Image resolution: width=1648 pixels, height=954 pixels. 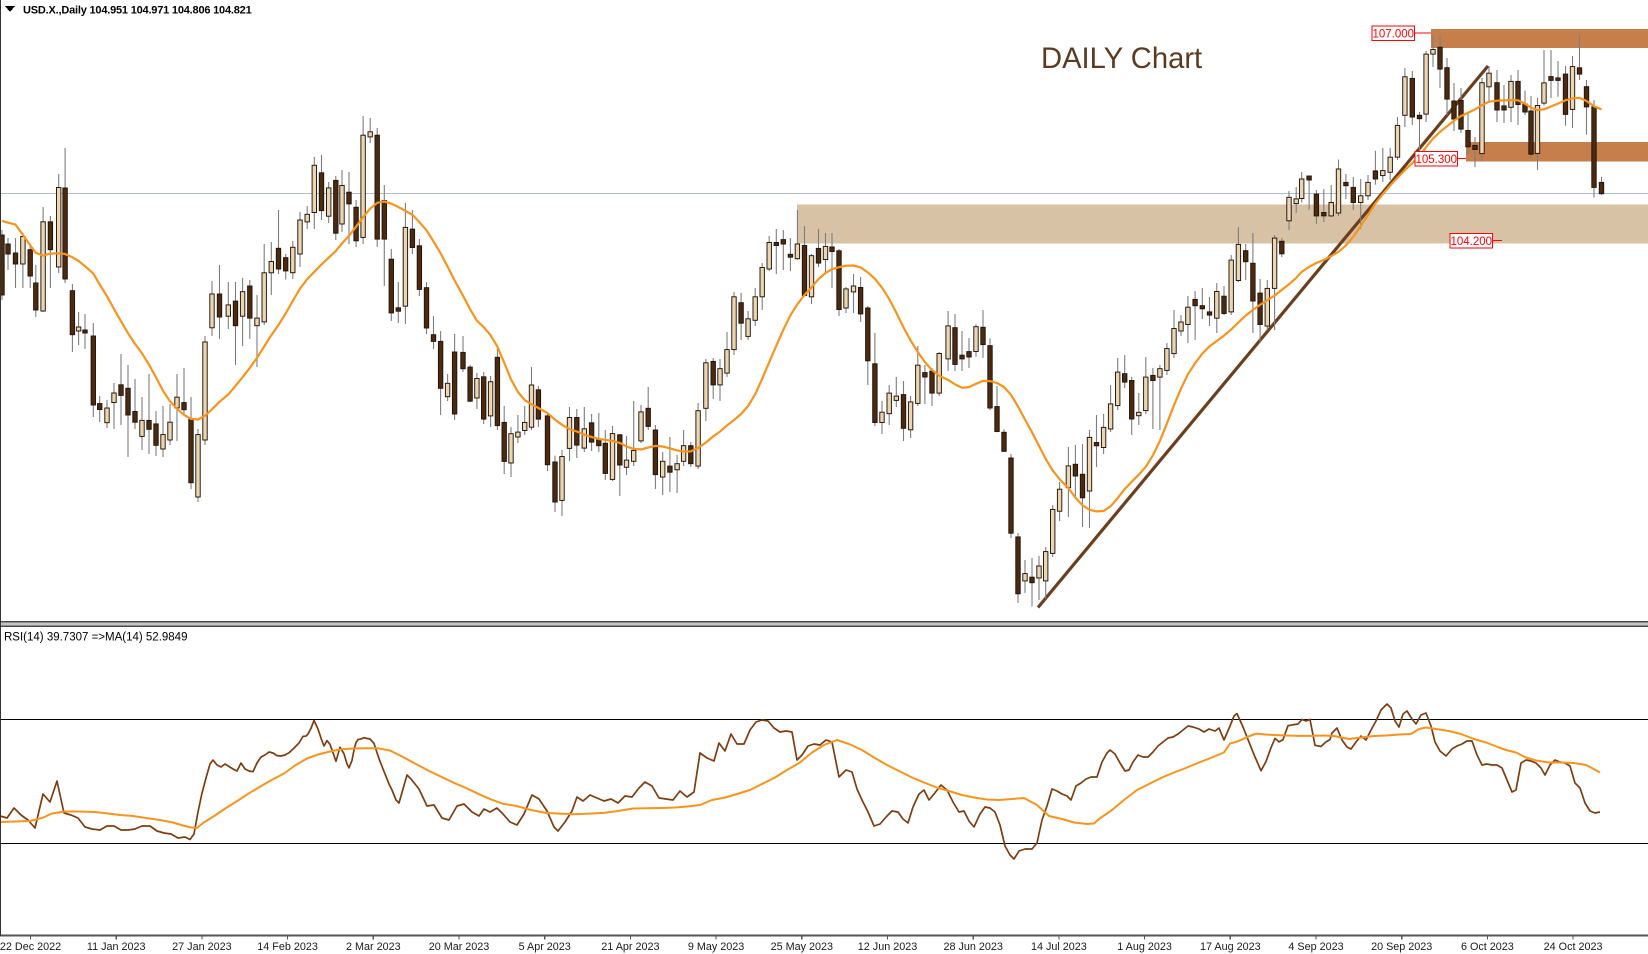 I want to click on svg-text: 20 Sep 2023, so click(x=1401, y=947).